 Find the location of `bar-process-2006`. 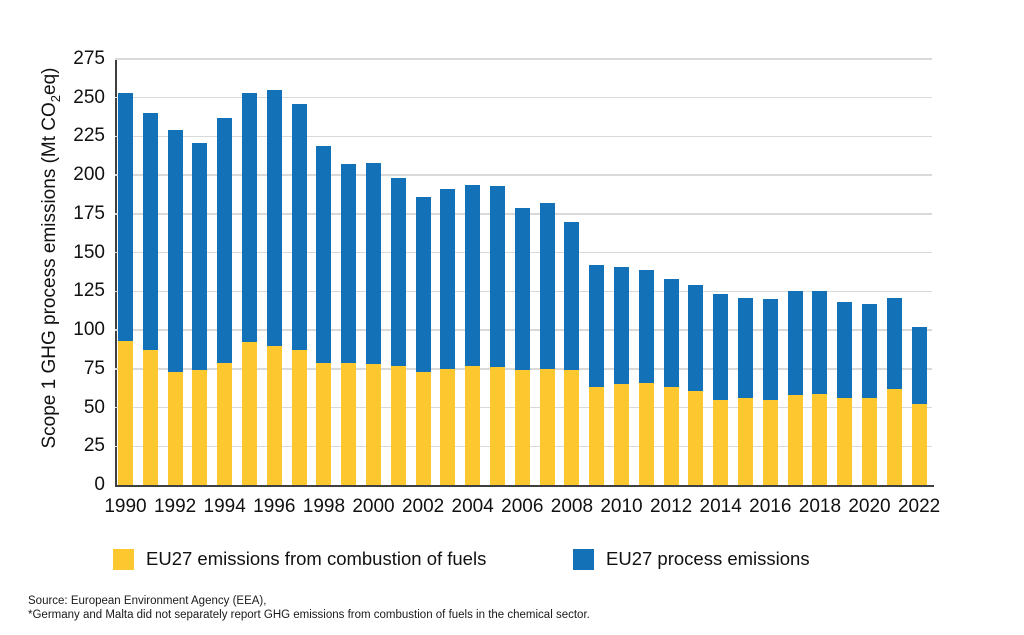

bar-process-2006 is located at coordinates (522, 289).